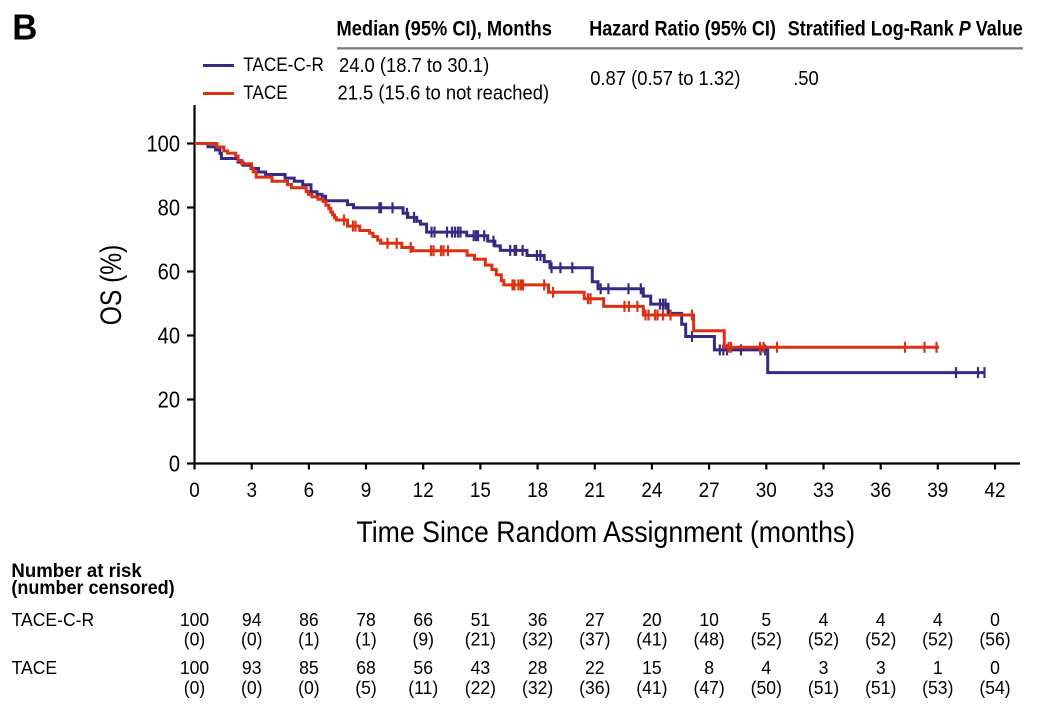 This screenshot has width=1041, height=707. Describe the element at coordinates (92, 587) in the screenshot. I see `svg-text: (number censored)` at that location.